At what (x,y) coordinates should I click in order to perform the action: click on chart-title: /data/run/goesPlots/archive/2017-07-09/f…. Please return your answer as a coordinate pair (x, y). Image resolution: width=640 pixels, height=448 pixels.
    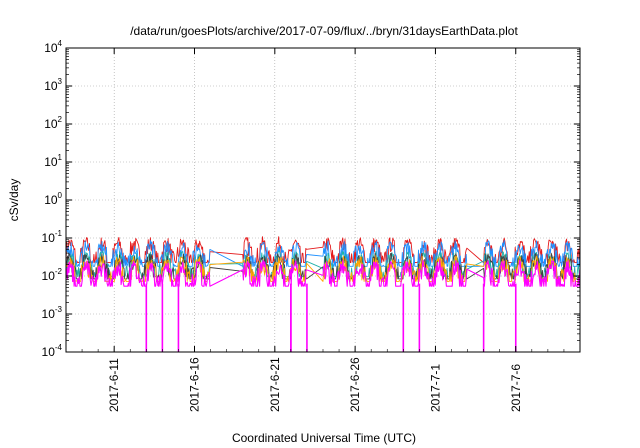
    Looking at the image, I should click on (324, 31).